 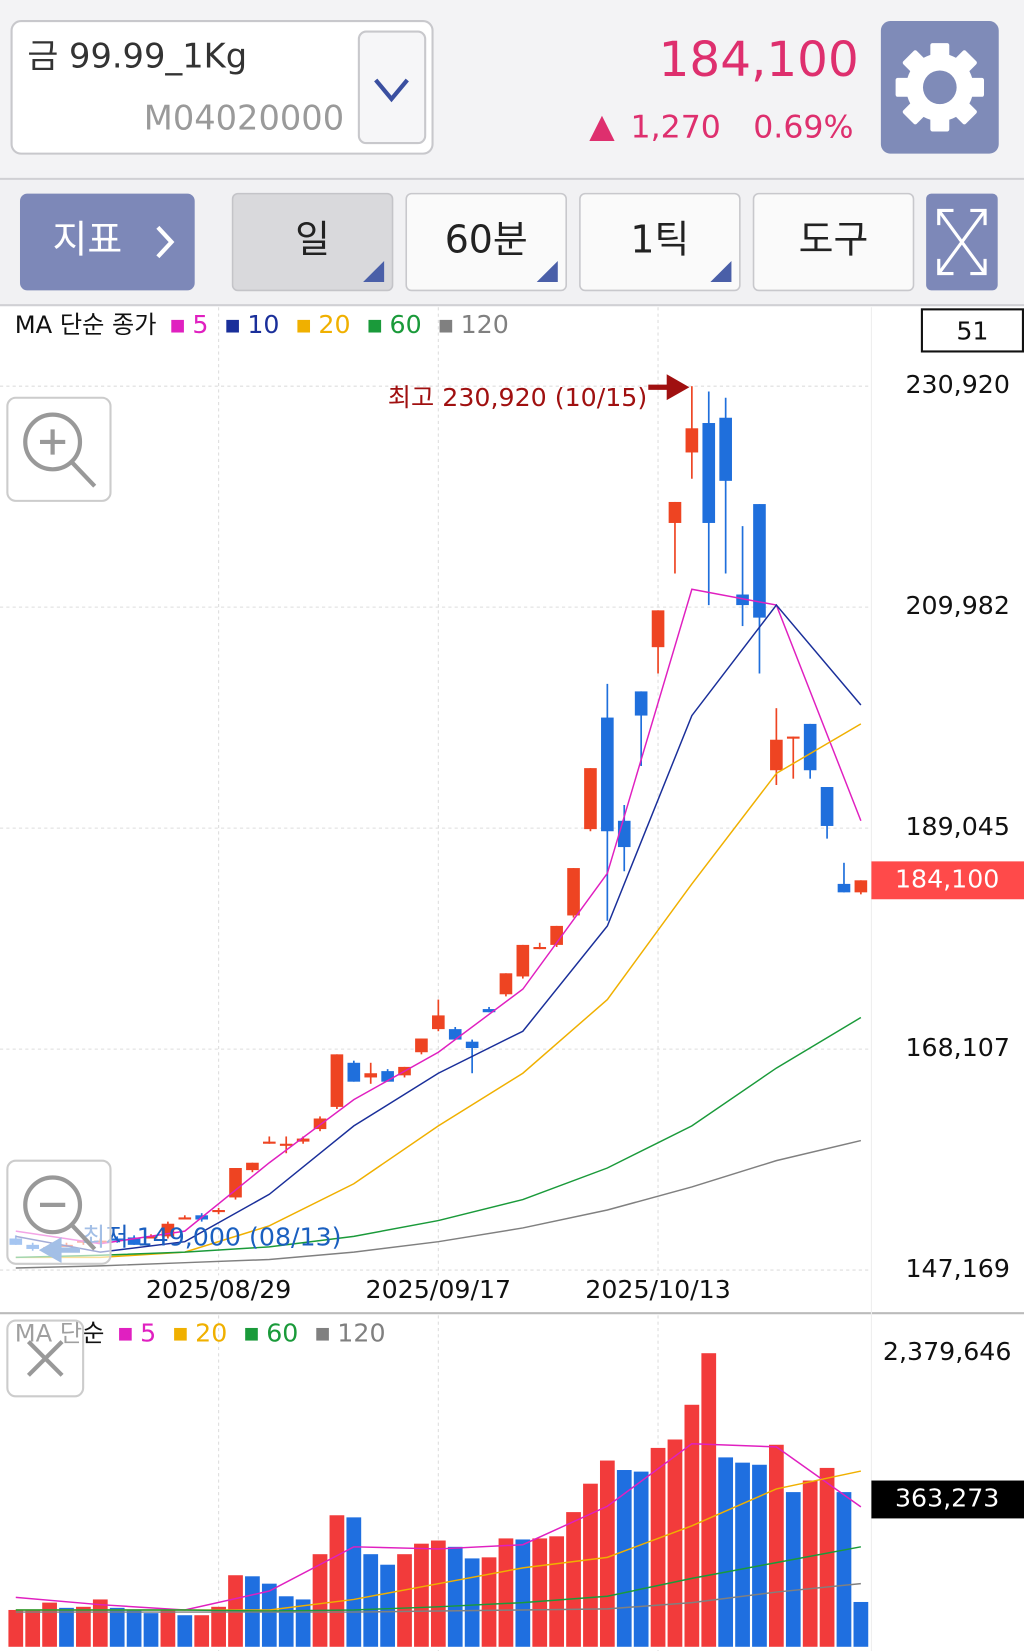 I want to click on dropdown-button, so click(x=392, y=87).